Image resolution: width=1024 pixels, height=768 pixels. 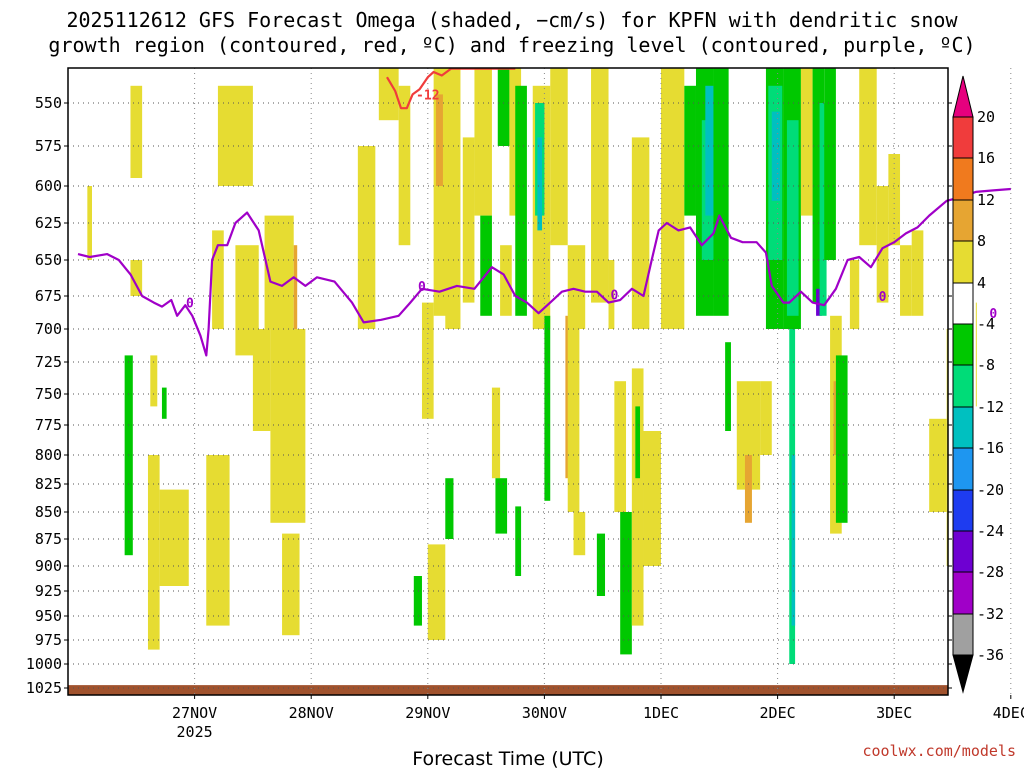 What do you see at coordinates (48, 146) in the screenshot?
I see `y-tick-label: 575` at bounding box center [48, 146].